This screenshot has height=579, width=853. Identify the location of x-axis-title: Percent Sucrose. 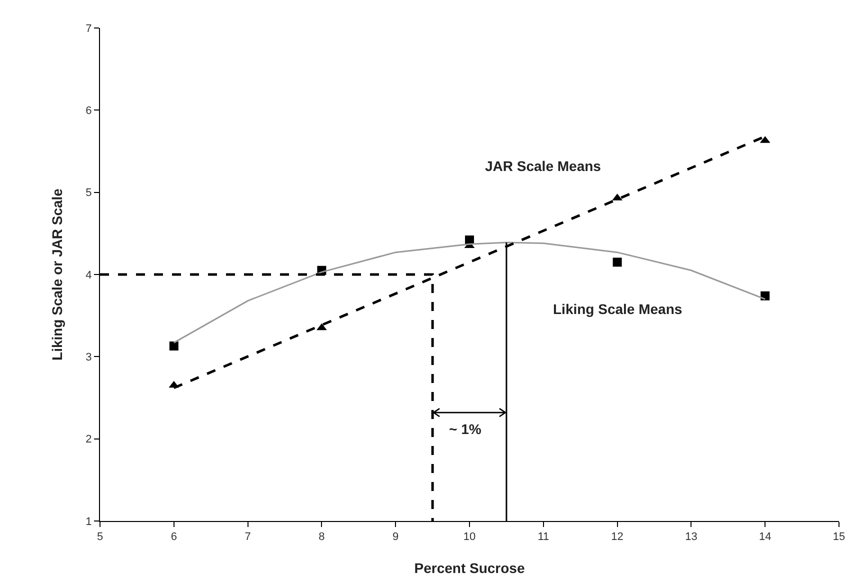
(469, 568).